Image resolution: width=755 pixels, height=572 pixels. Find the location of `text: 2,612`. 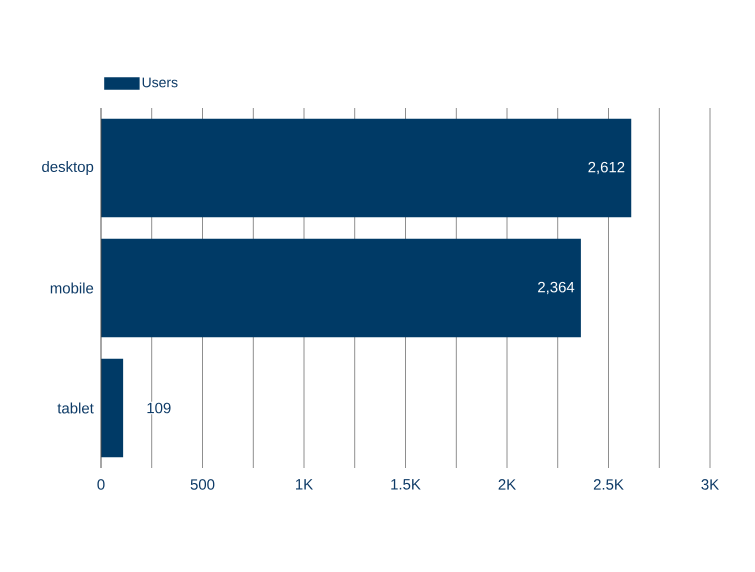

text: 2,612 is located at coordinates (606, 168).